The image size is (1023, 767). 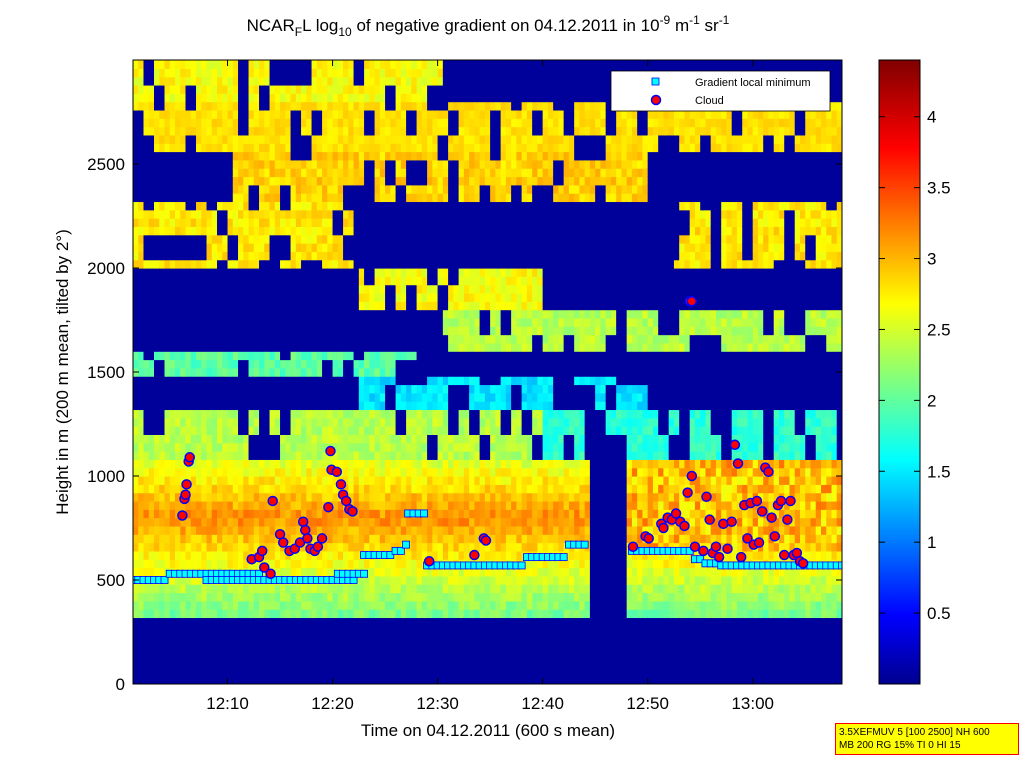 What do you see at coordinates (106, 372) in the screenshot?
I see `y-tick-label: 1500` at bounding box center [106, 372].